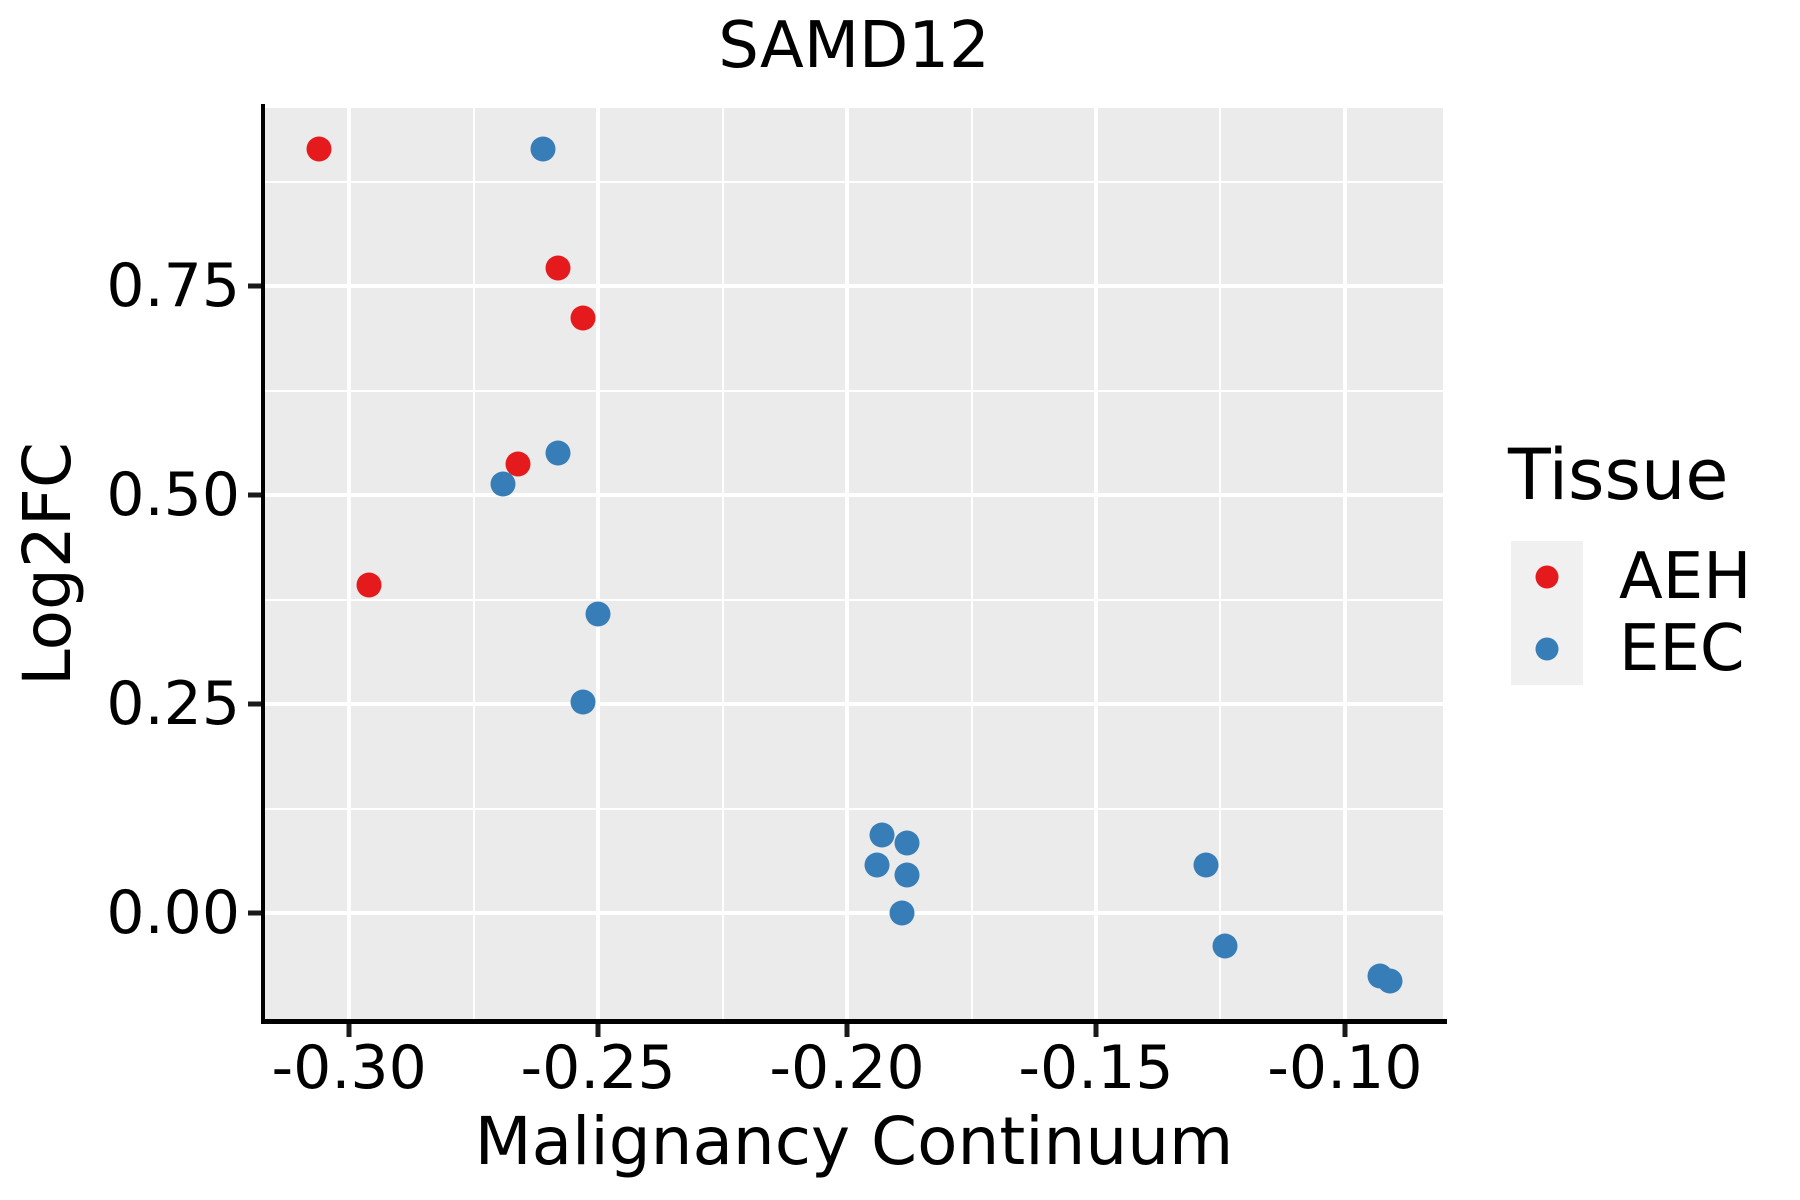 The height and width of the screenshot is (1200, 1800). I want to click on x-tick-label: -0.25, so click(598, 1068).